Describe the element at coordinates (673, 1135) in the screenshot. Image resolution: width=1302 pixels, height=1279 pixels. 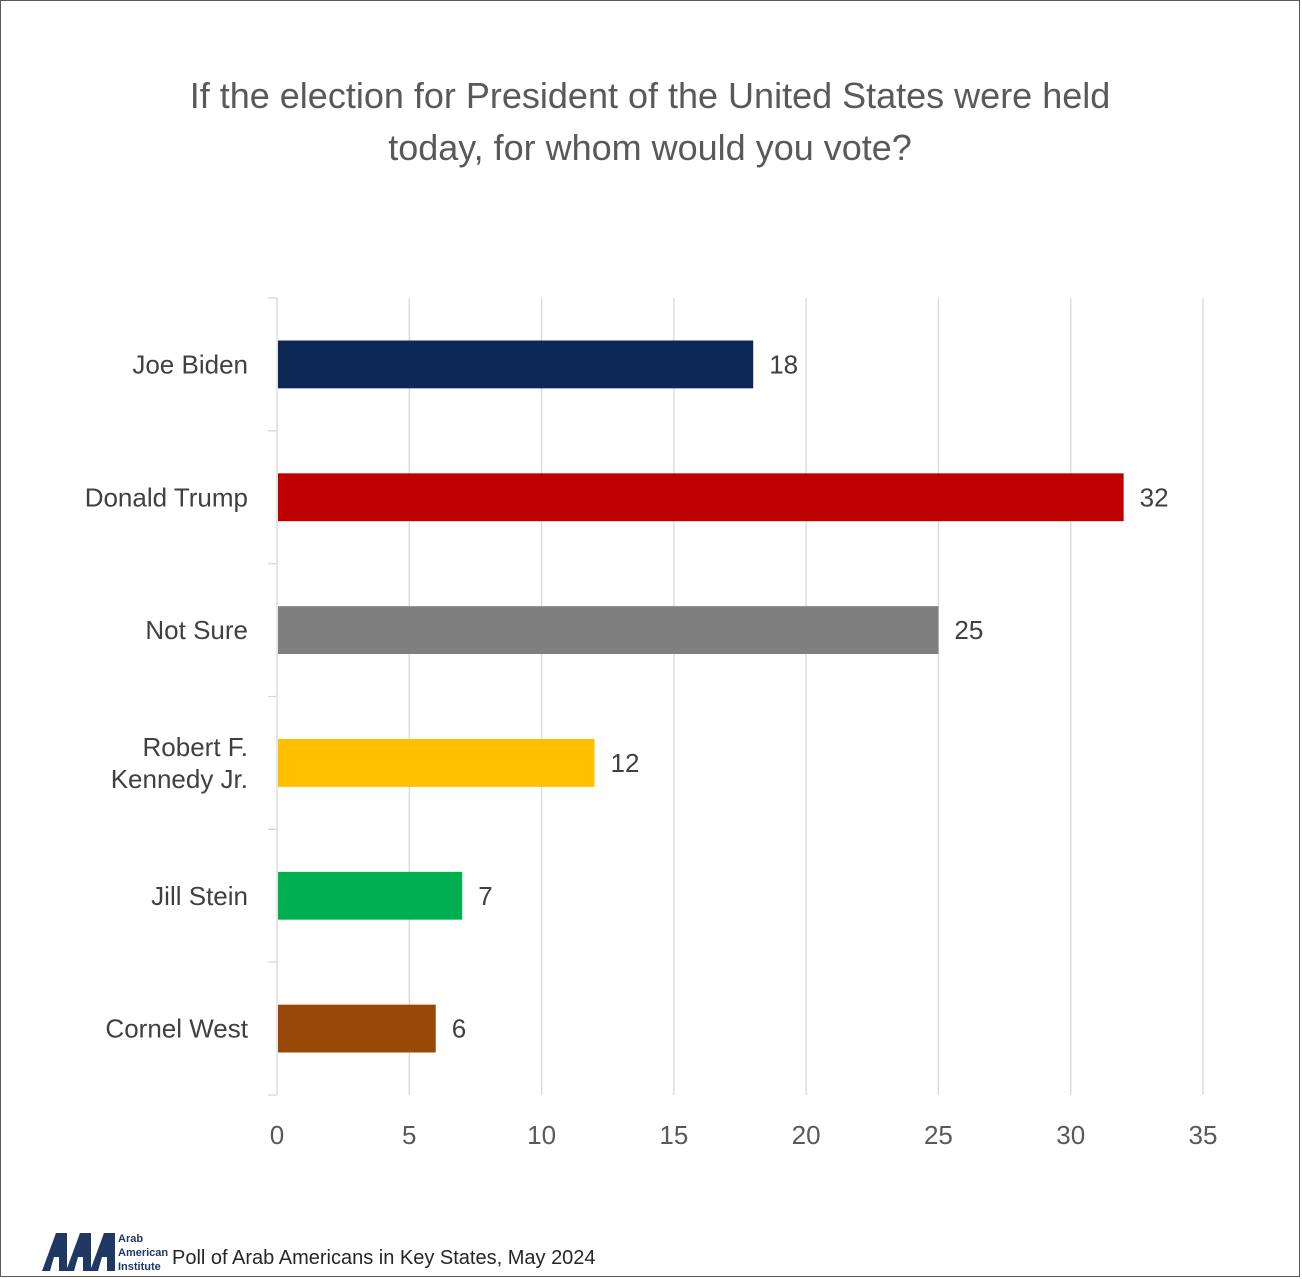
I see `x-tick-label: 15` at that location.